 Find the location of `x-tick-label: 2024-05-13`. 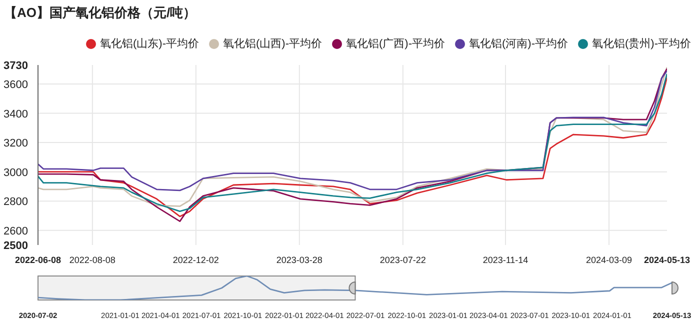

x-tick-label: 2024-05-13 is located at coordinates (667, 260).